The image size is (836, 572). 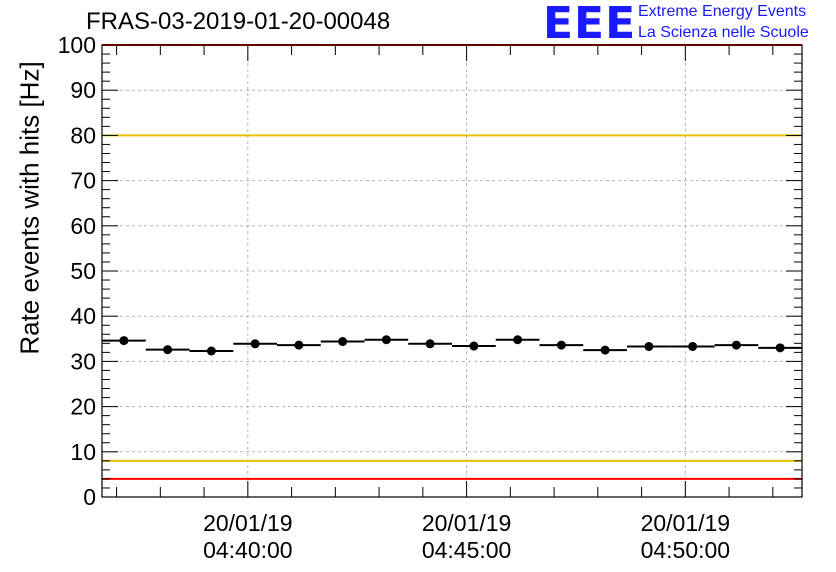 What do you see at coordinates (686, 550) in the screenshot?
I see `x-tick-label-time: 04:50:00` at bounding box center [686, 550].